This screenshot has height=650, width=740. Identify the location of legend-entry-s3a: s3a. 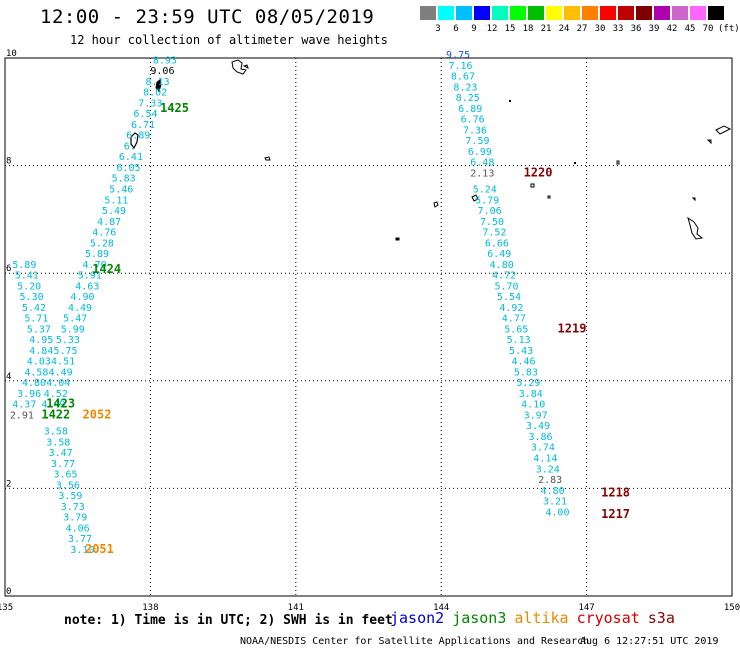
(661, 618).